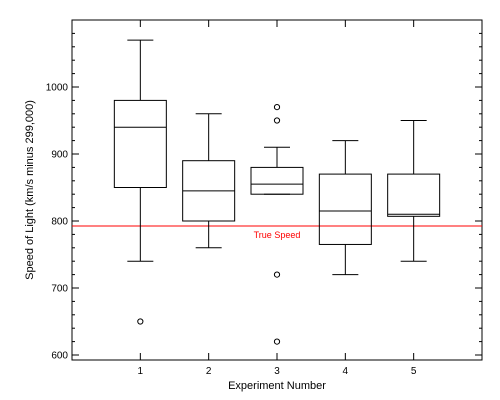 The width and height of the screenshot is (500, 400). I want to click on x-tick-label: 5, so click(414, 371).